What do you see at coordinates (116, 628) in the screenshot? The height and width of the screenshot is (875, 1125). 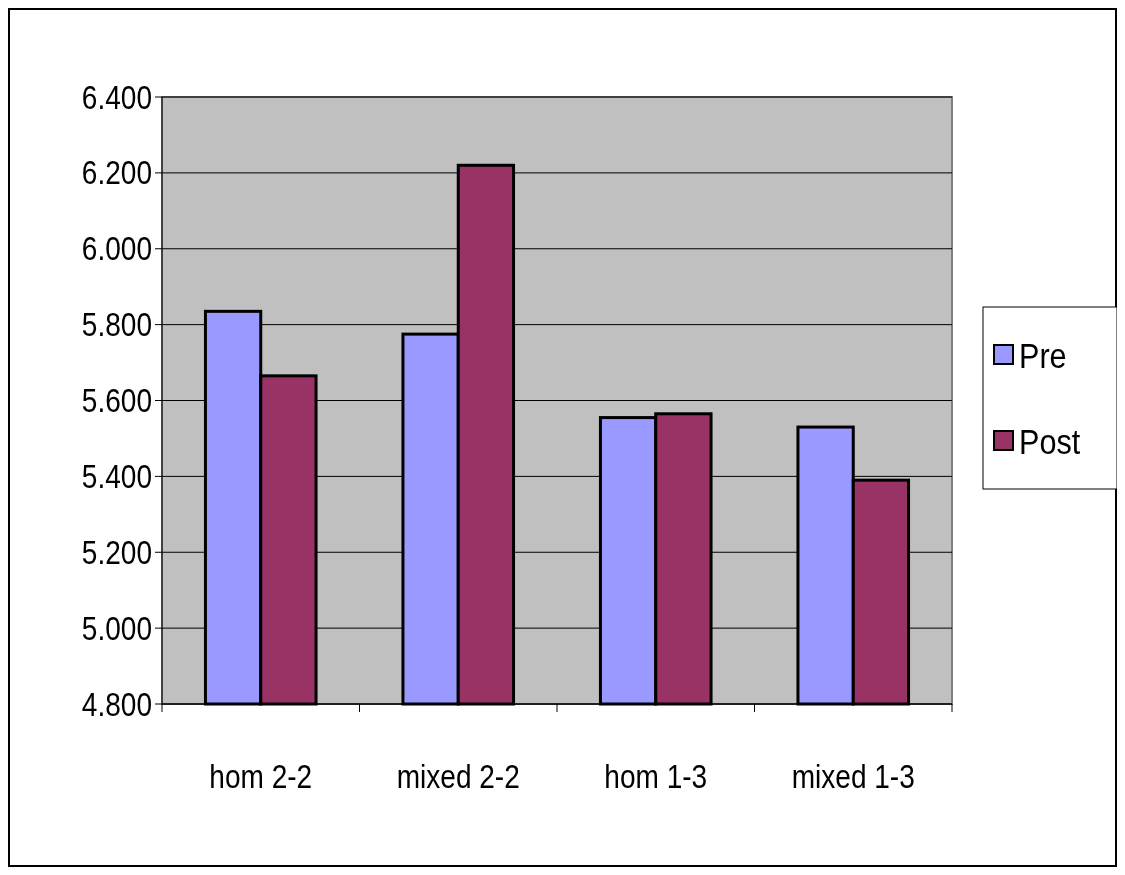 I see `y-tick-label: 5.000` at bounding box center [116, 628].